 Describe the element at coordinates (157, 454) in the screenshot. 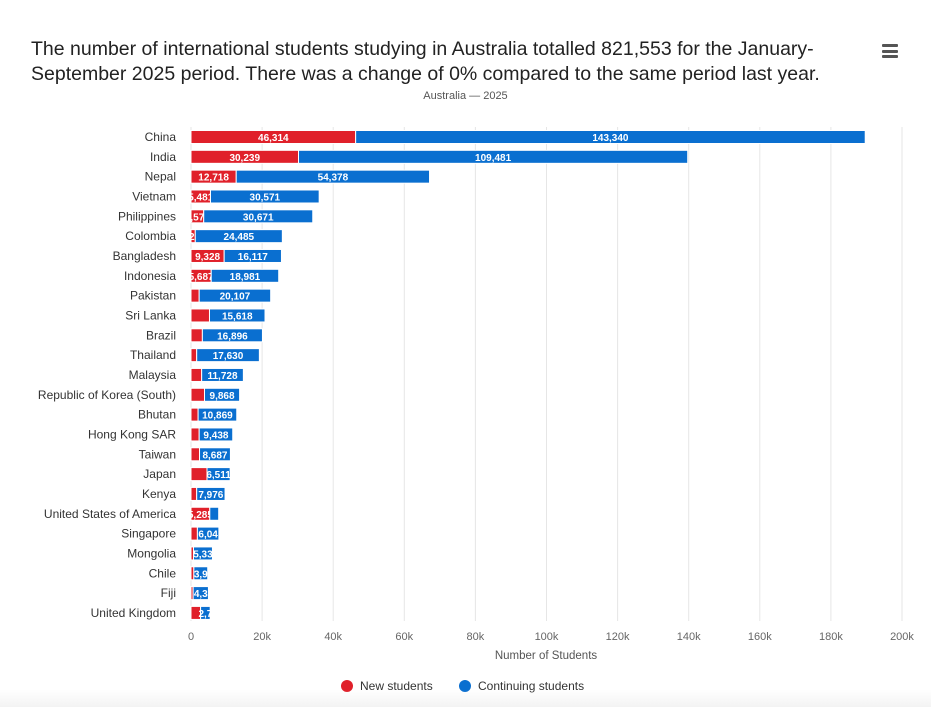

I see `category-label: Taiwan` at that location.